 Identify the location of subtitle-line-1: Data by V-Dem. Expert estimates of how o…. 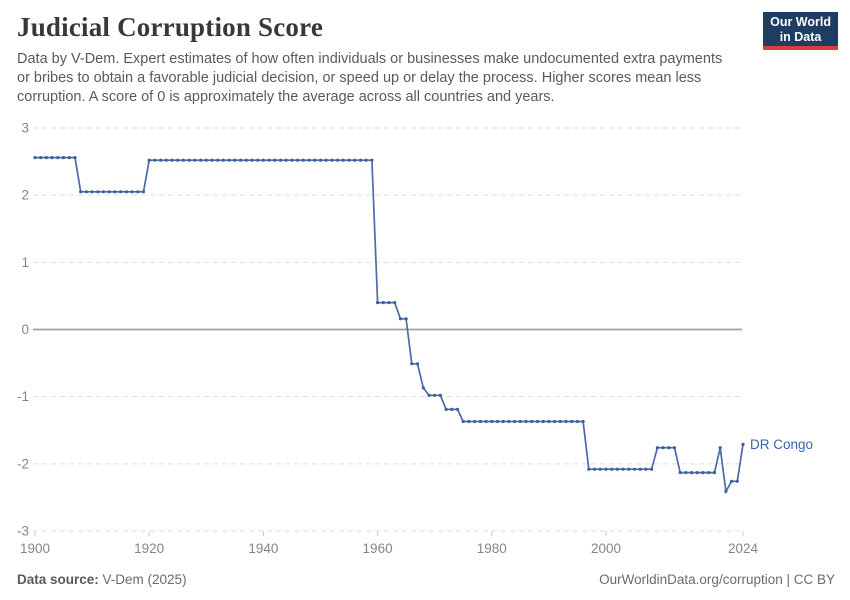
(370, 59).